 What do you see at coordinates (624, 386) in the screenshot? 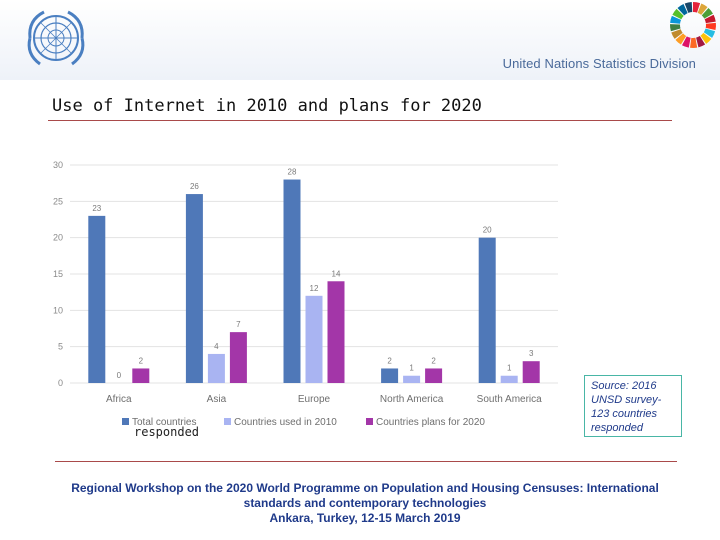
I see `source-line: Source: 2016` at bounding box center [624, 386].